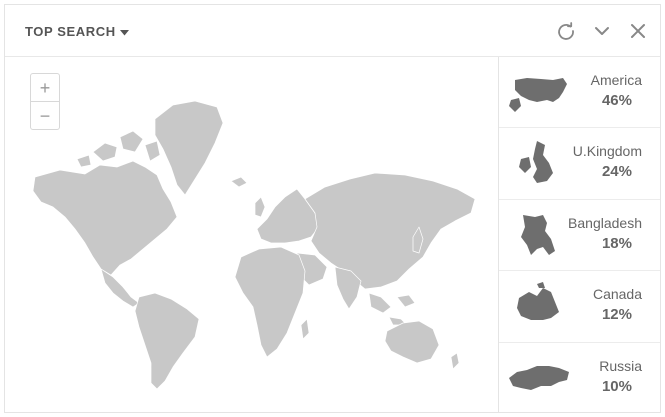 This screenshot has height=417, width=665. What do you see at coordinates (418, 240) in the screenshot?
I see `japan-shape` at bounding box center [418, 240].